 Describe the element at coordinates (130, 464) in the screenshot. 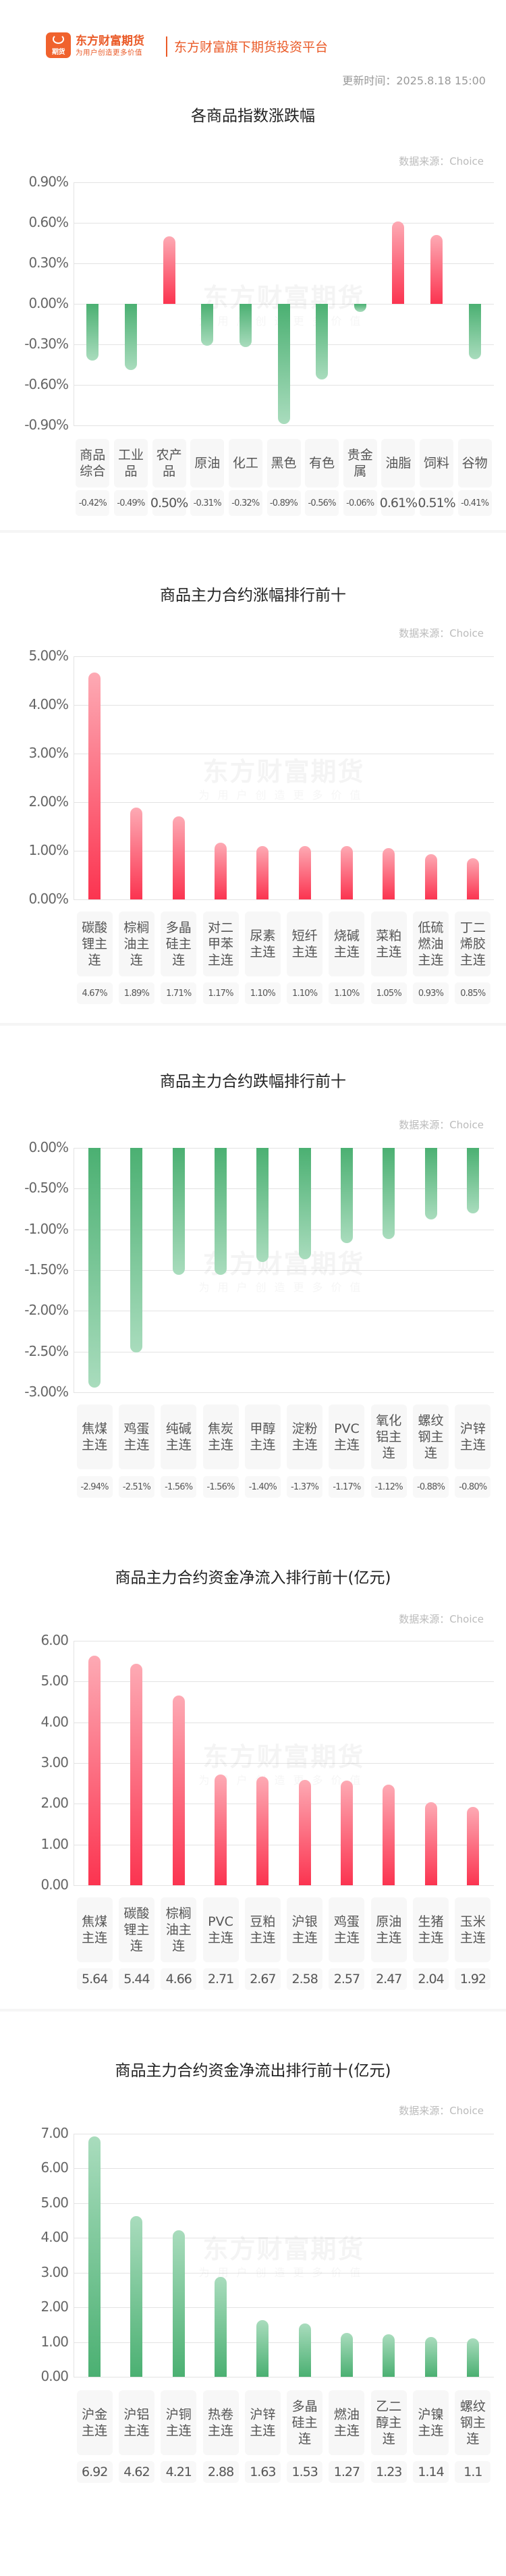

I see `category-label: 工业品` at that location.